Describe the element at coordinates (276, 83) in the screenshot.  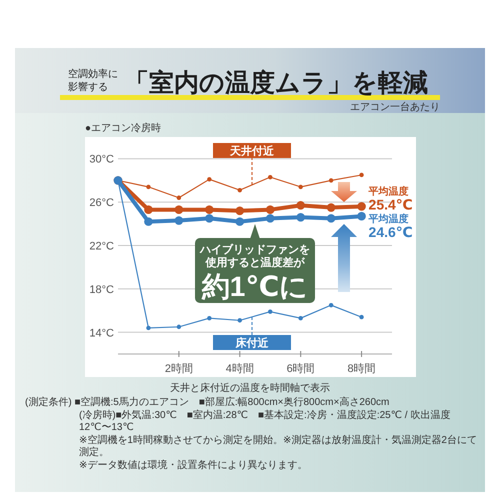
I see `chart-title: 「室内の温度ムラ」を軽減` at that location.